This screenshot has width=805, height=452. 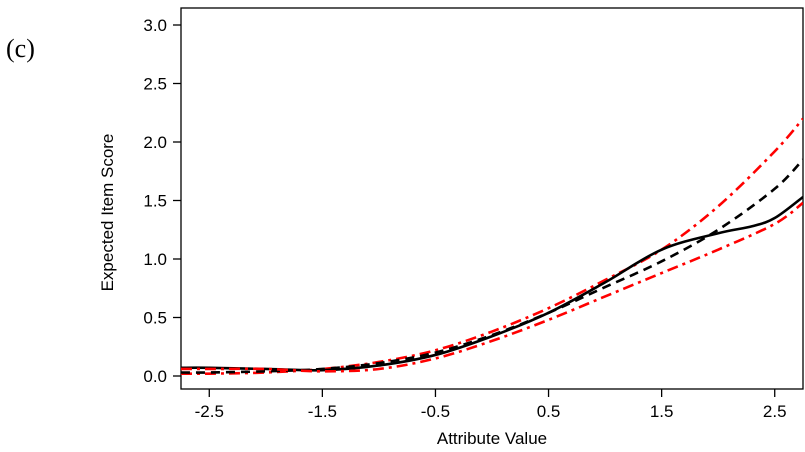 I want to click on y-tick-label: 3.0, so click(x=155, y=25).